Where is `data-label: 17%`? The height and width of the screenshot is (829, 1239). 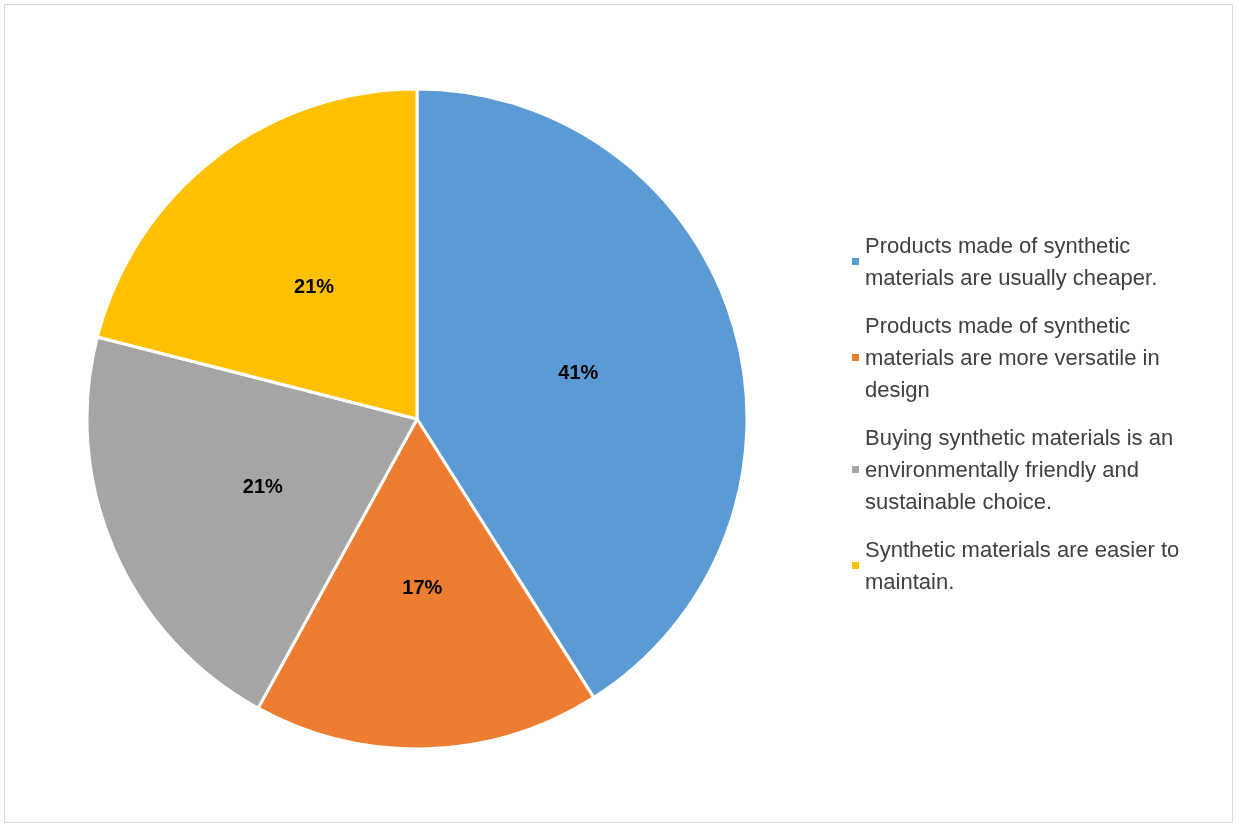
data-label: 17% is located at coordinates (422, 586).